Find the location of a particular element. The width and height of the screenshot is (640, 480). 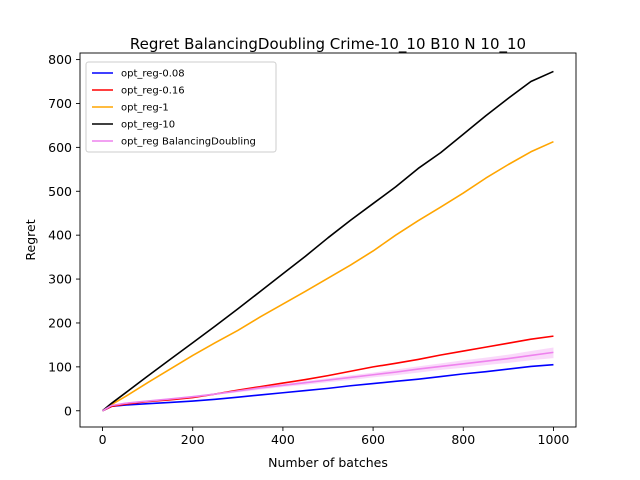

y-tick-label: 700 is located at coordinates (60, 103).